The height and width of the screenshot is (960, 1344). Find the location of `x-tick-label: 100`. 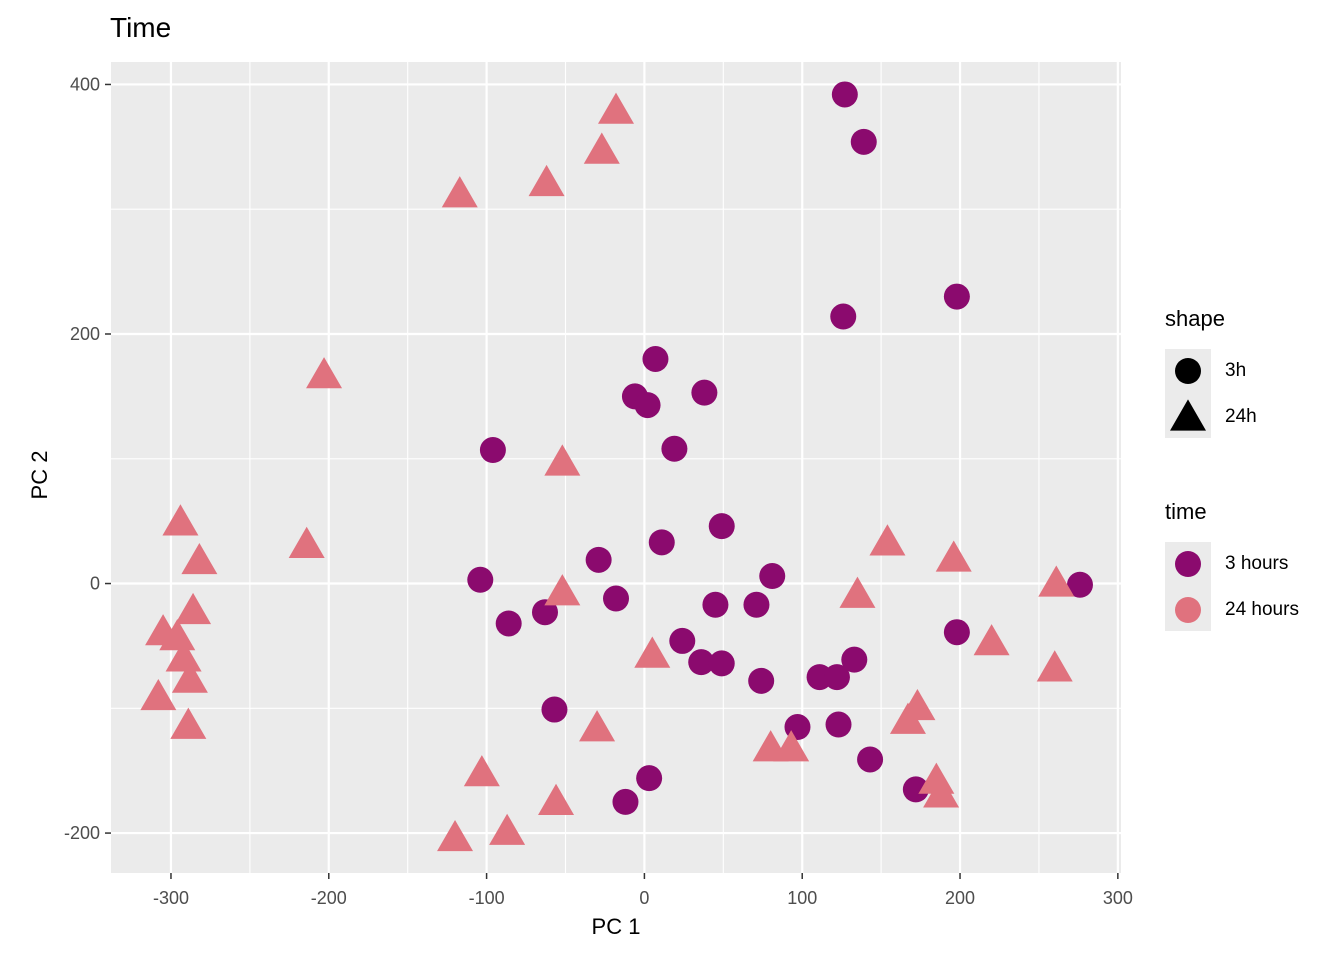

x-tick-label: 100 is located at coordinates (802, 898).